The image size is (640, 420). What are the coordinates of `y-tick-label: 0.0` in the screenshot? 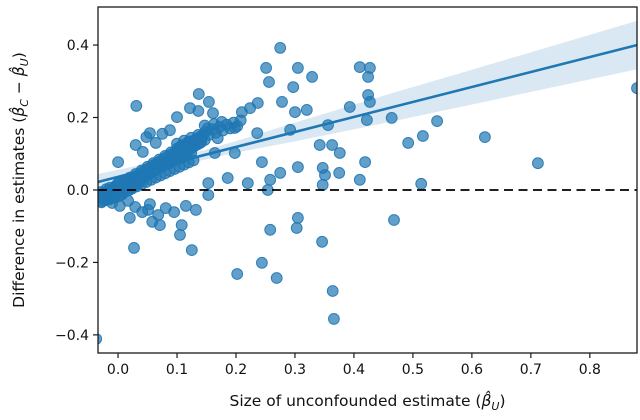 It's located at (78, 191).